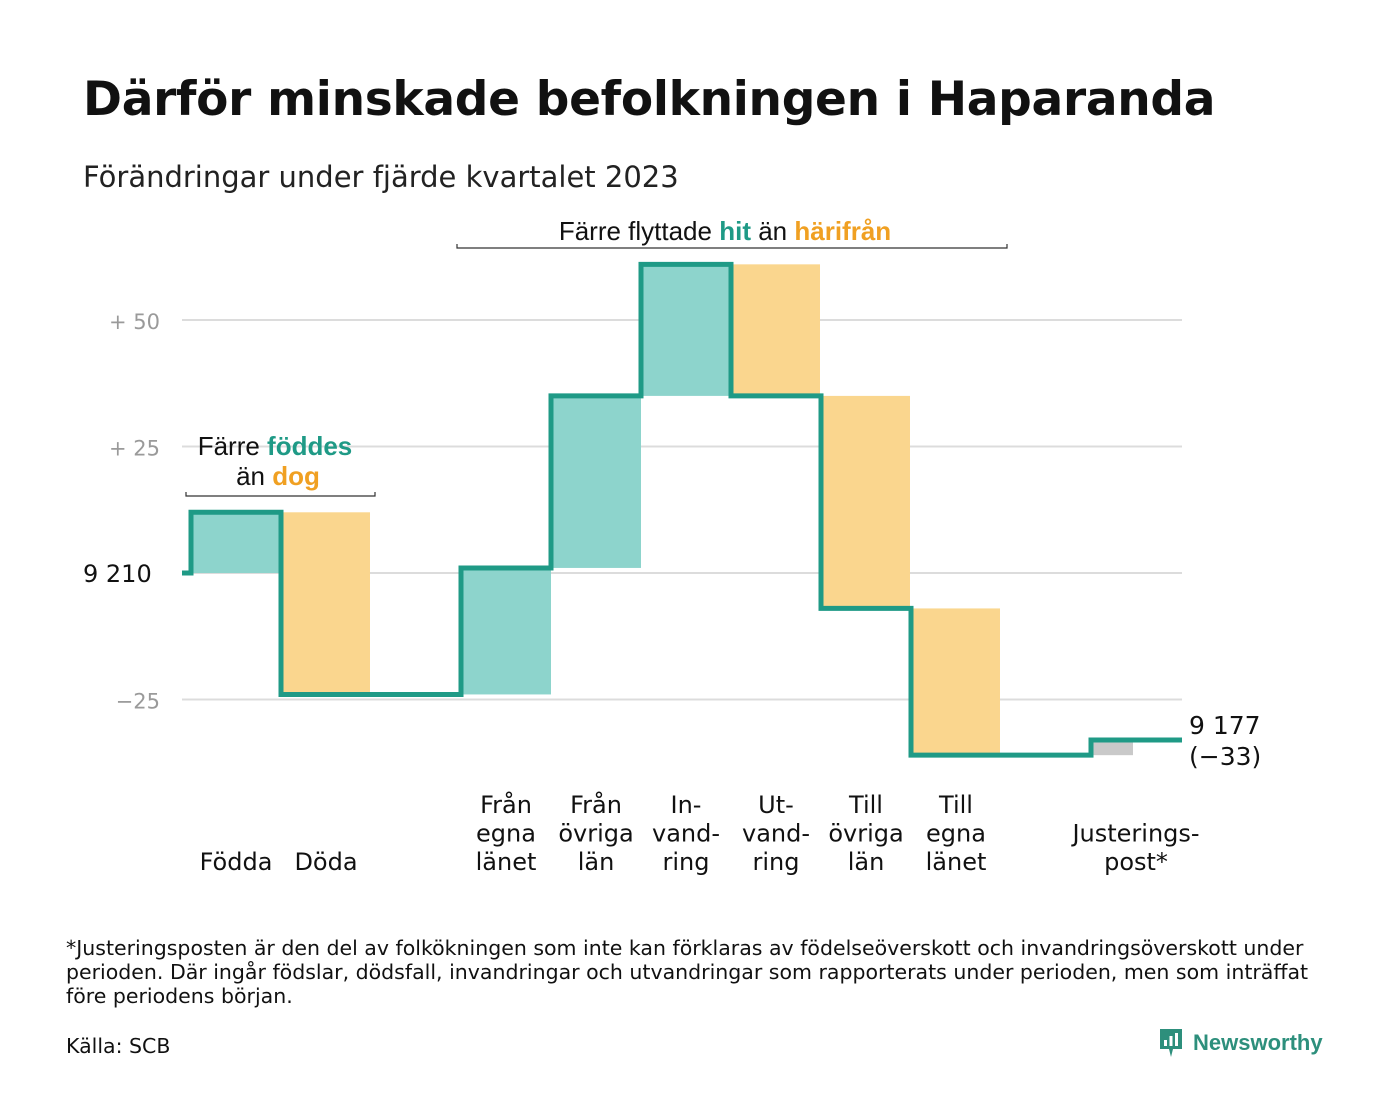  Describe the element at coordinates (1136, 862) in the screenshot. I see `category-label: post*` at that location.